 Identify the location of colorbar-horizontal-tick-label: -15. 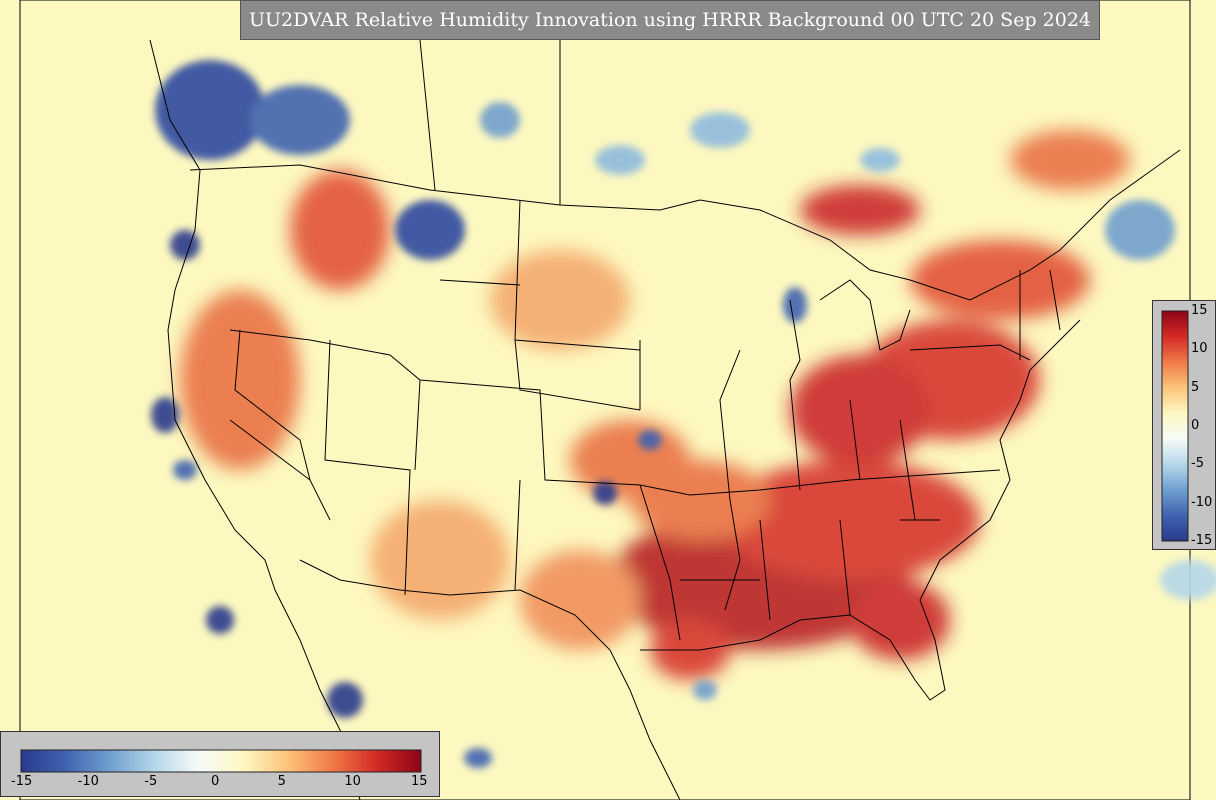
(22, 781).